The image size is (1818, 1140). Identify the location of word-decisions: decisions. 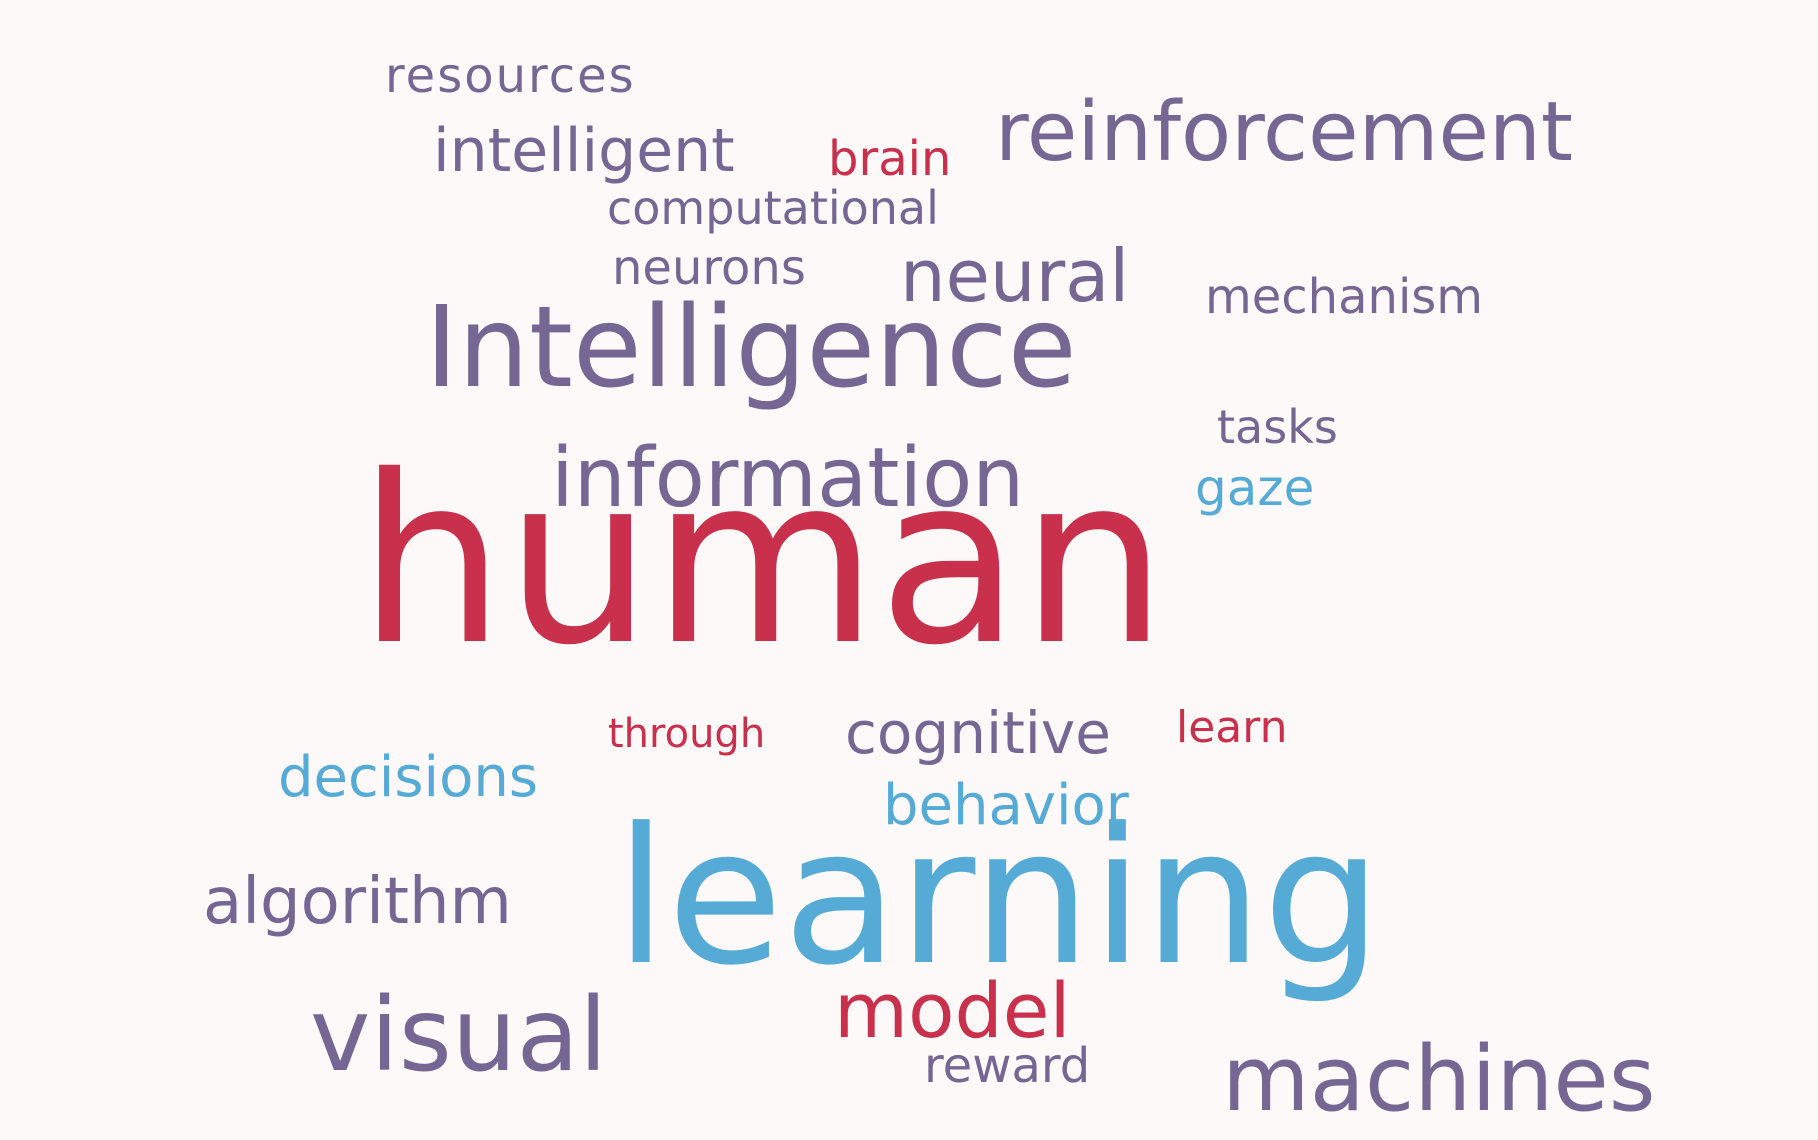
(408, 777).